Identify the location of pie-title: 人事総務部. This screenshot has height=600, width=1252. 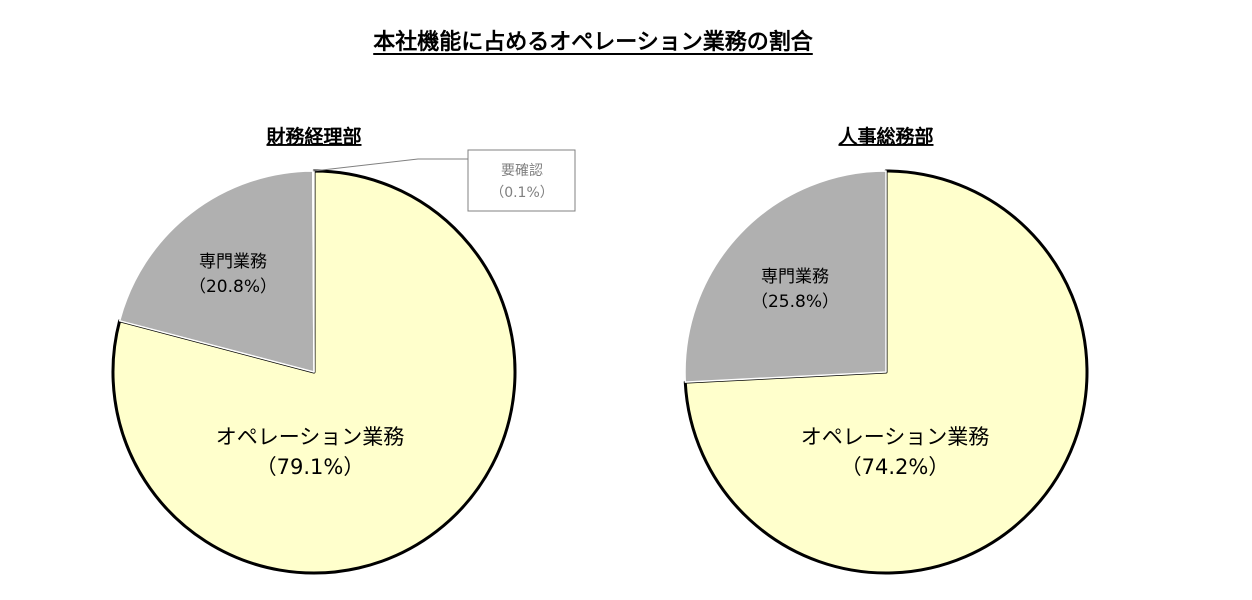
(885, 136).